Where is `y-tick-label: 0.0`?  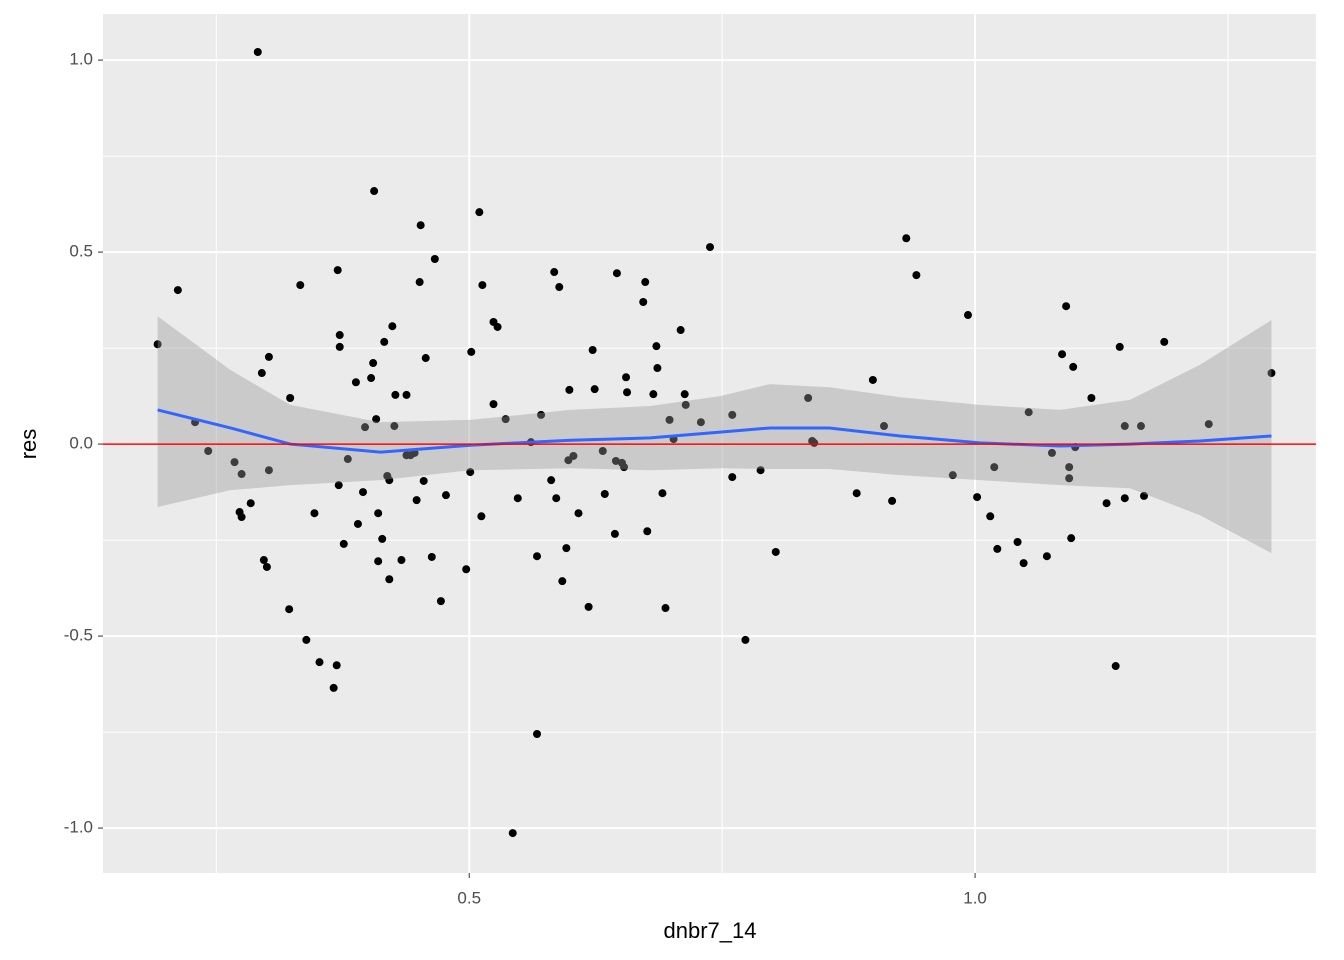
y-tick-label: 0.0 is located at coordinates (81, 443).